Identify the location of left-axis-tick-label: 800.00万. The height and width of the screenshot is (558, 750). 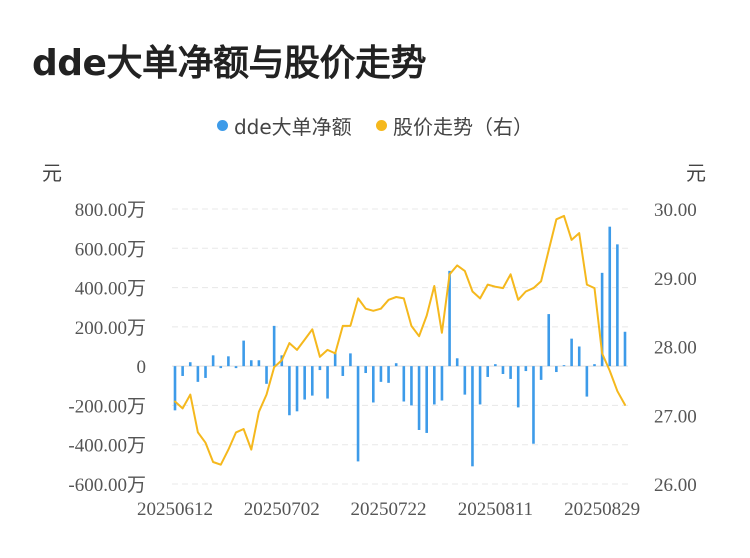
(110, 210).